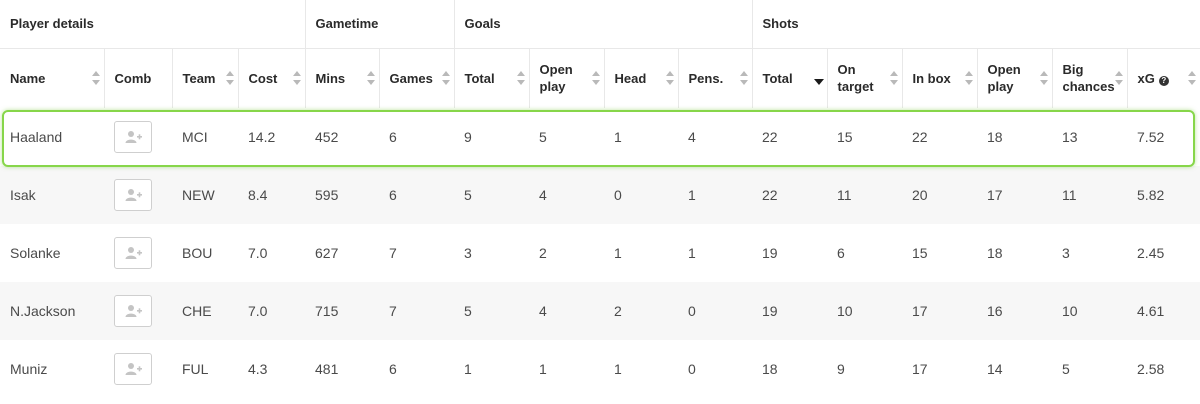  Describe the element at coordinates (1151, 195) in the screenshot. I see `cell-xg: 5.82` at that location.